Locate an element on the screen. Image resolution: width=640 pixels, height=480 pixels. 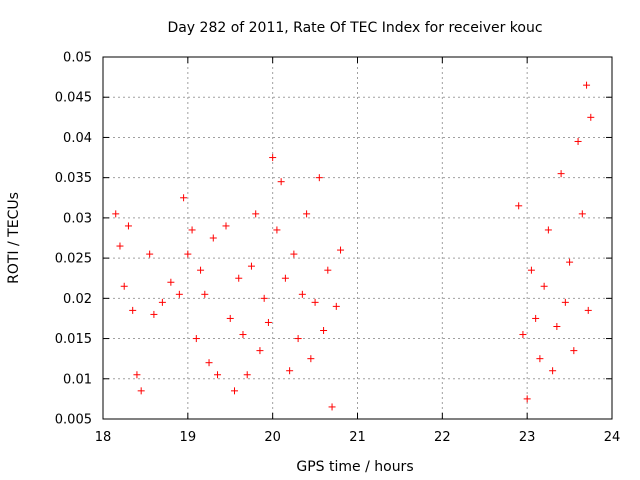
y-tick-label: 0.04 is located at coordinates (77, 138).